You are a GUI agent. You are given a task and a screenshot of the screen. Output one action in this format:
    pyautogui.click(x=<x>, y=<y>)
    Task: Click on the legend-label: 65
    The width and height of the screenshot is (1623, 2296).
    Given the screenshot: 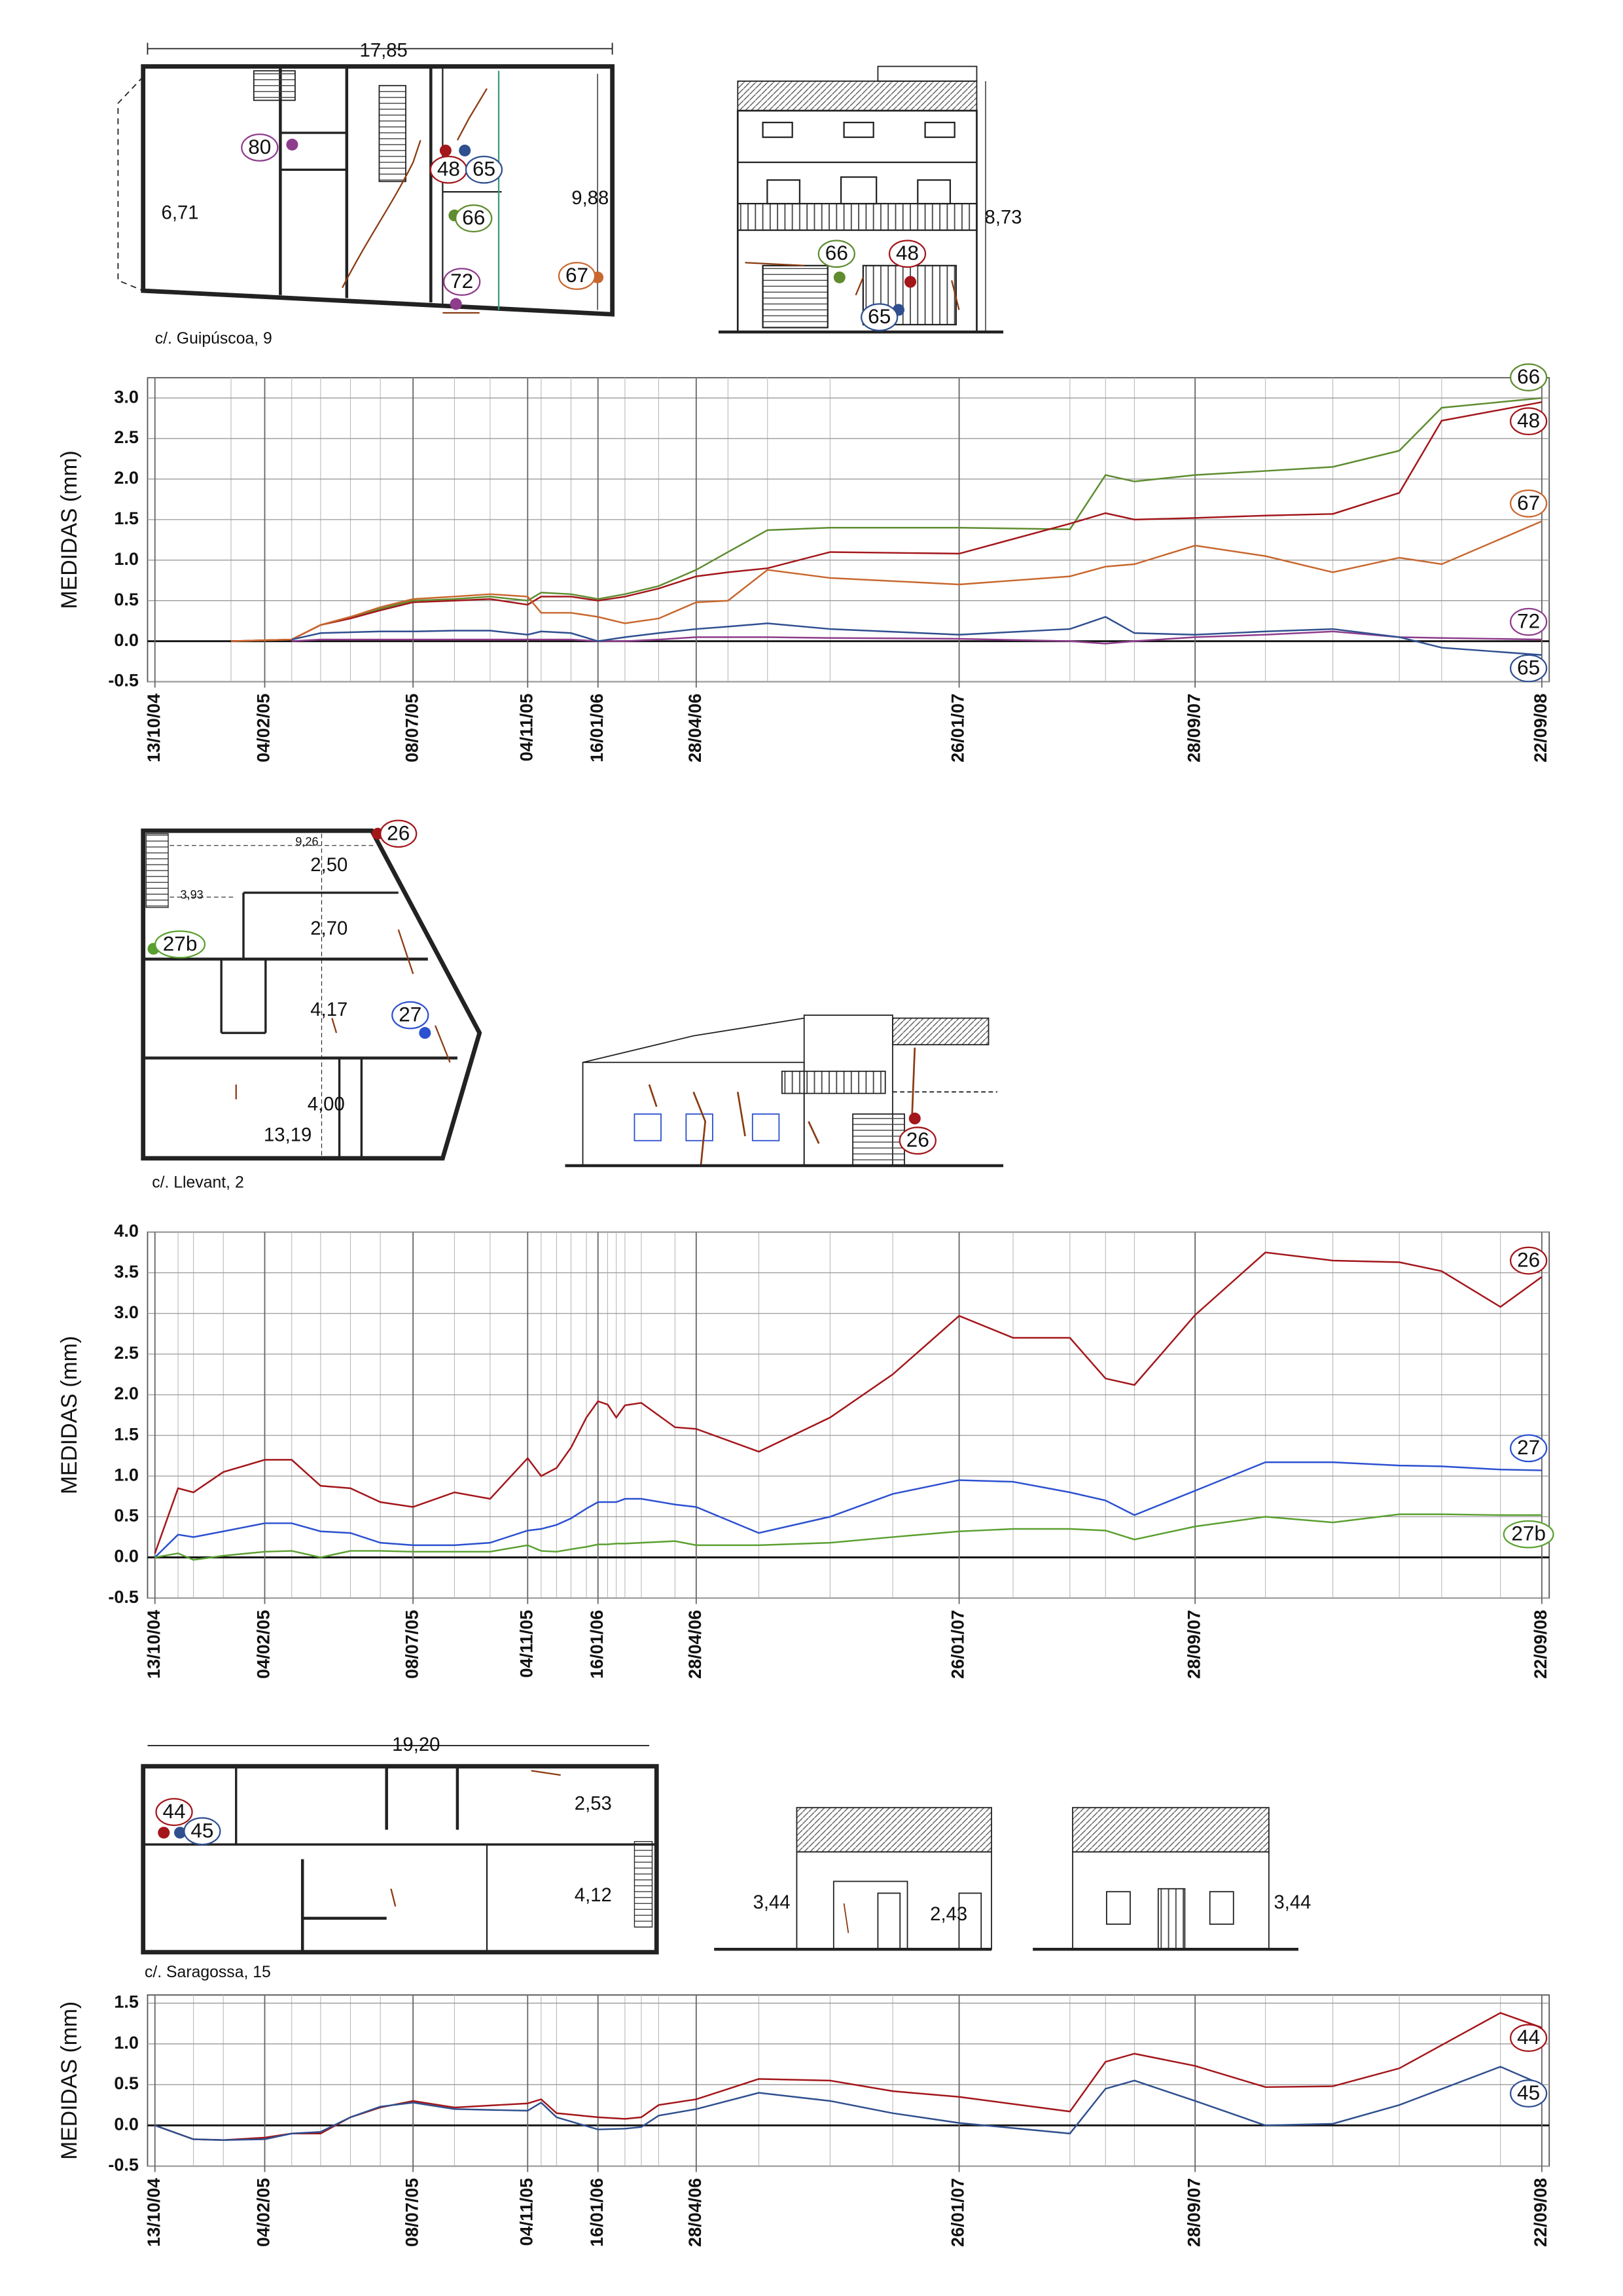 What is the action you would take?
    pyautogui.click(x=1529, y=667)
    